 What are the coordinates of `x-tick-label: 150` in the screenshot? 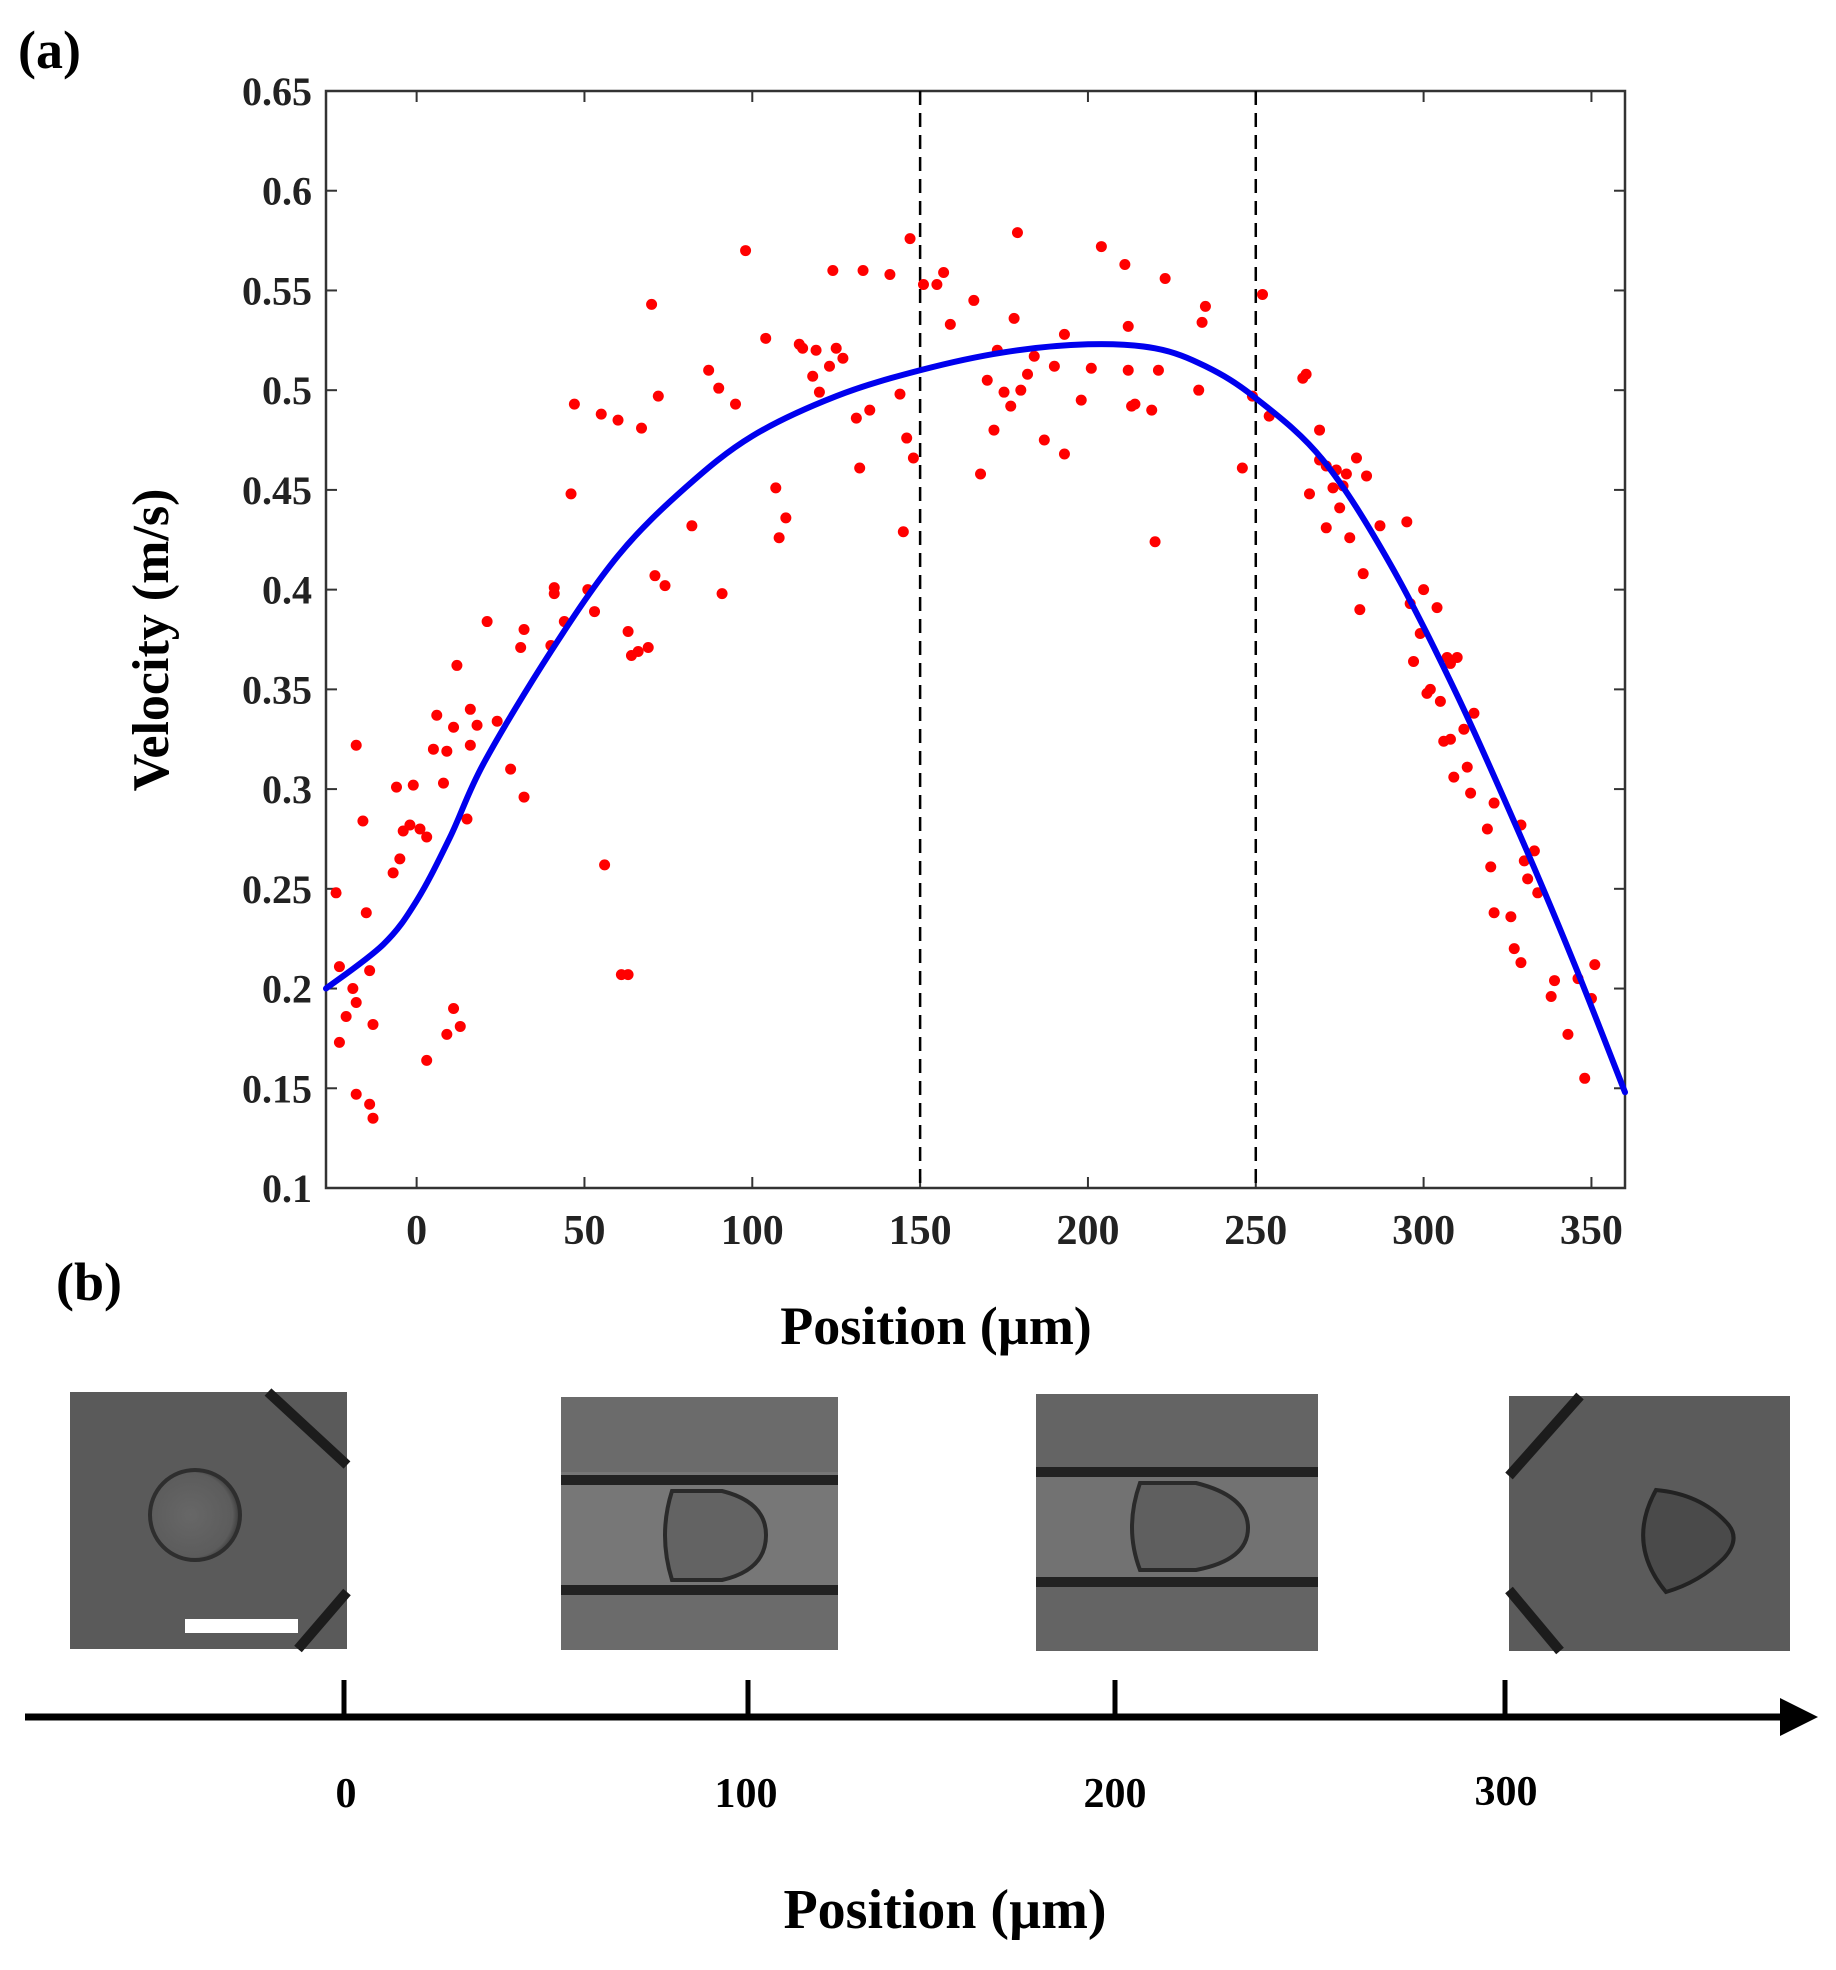 It's located at (920, 1231).